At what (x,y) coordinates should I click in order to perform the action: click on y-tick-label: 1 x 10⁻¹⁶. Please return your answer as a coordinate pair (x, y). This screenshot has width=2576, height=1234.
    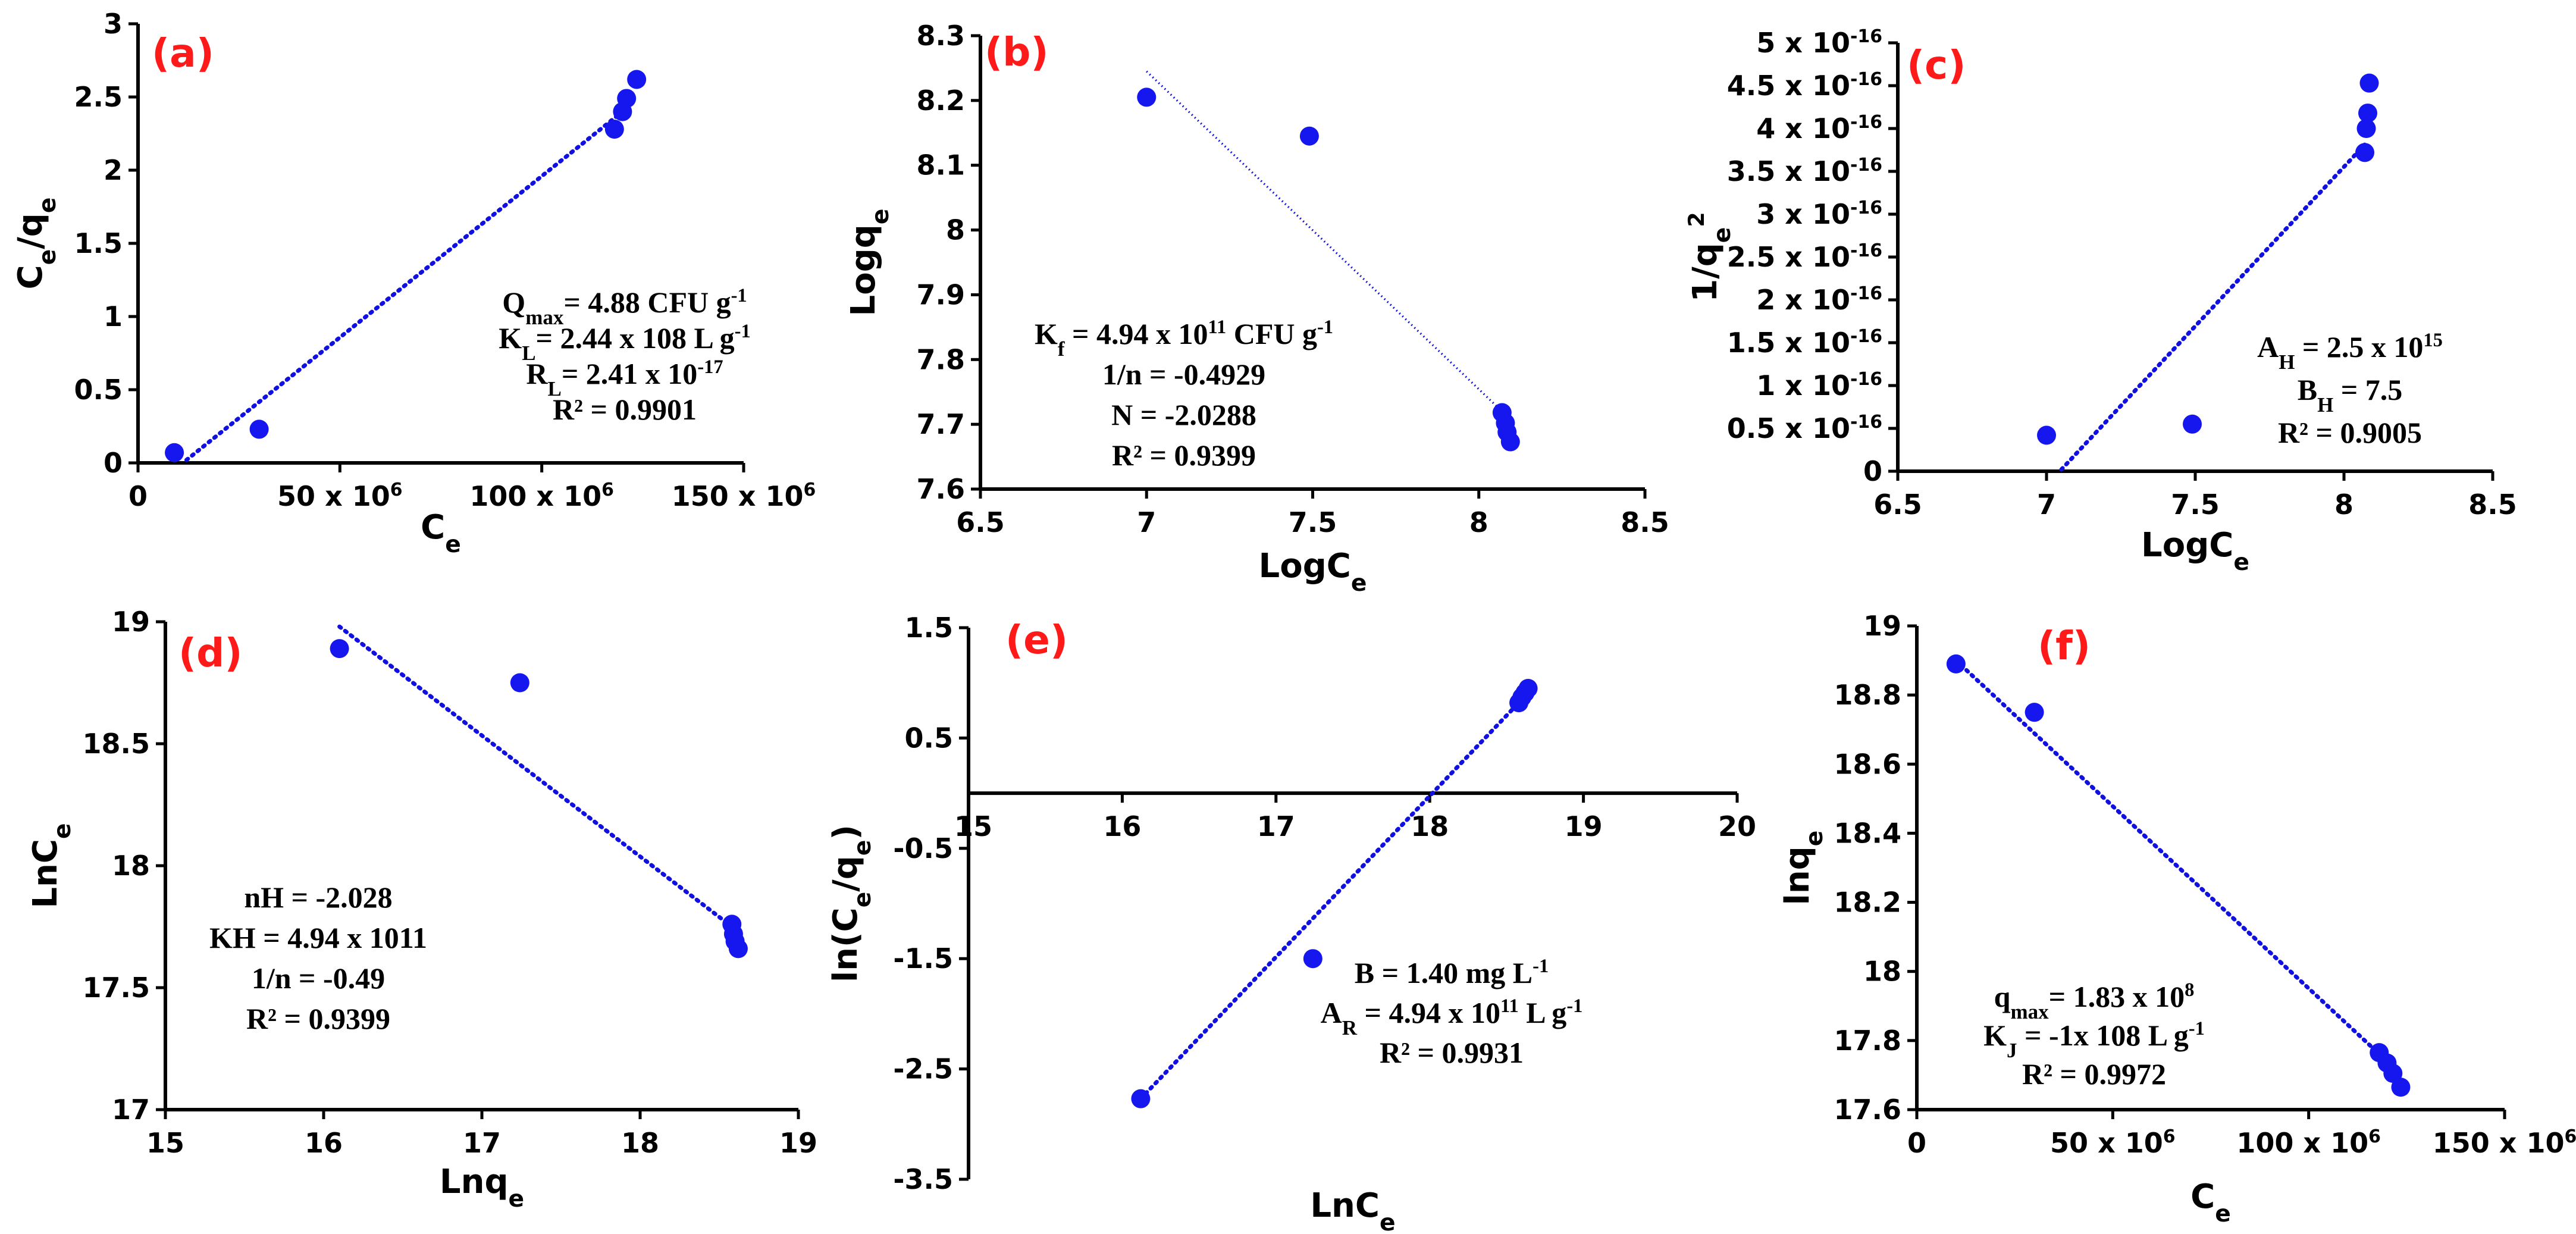
    Looking at the image, I should click on (1819, 385).